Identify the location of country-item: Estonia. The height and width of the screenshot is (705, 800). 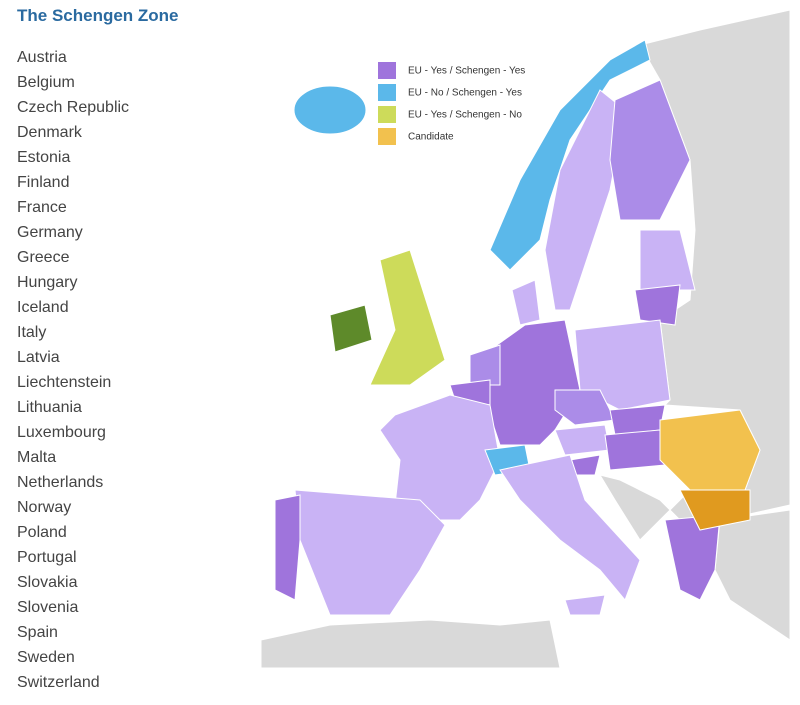
(44, 157).